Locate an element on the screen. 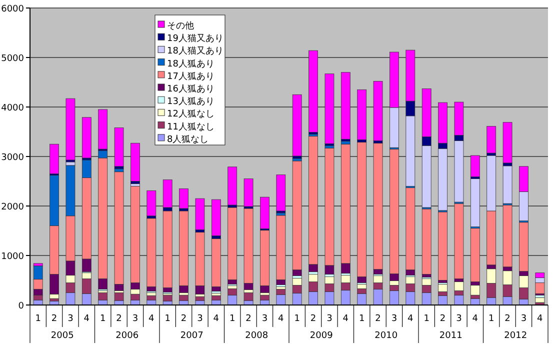 The width and height of the screenshot is (554, 345). legend-label: 8人狐なし is located at coordinates (188, 139).